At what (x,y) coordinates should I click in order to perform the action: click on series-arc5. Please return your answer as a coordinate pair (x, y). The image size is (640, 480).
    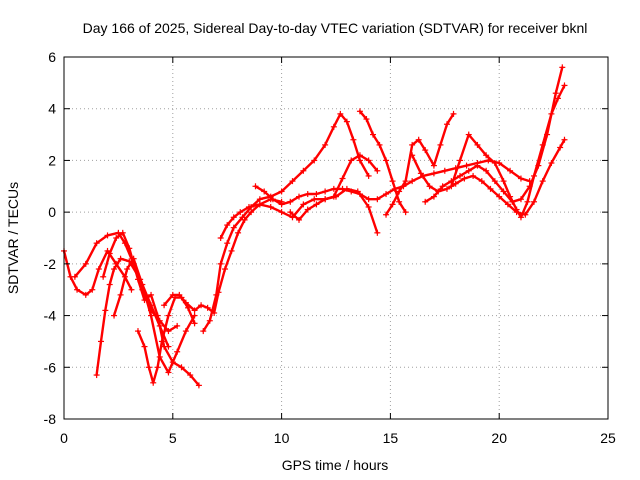
    Looking at the image, I should click on (154, 315).